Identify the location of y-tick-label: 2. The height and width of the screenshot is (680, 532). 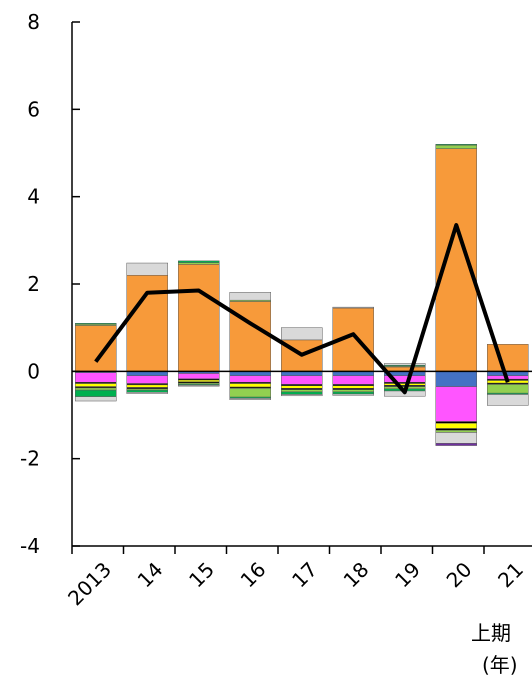
(33, 284).